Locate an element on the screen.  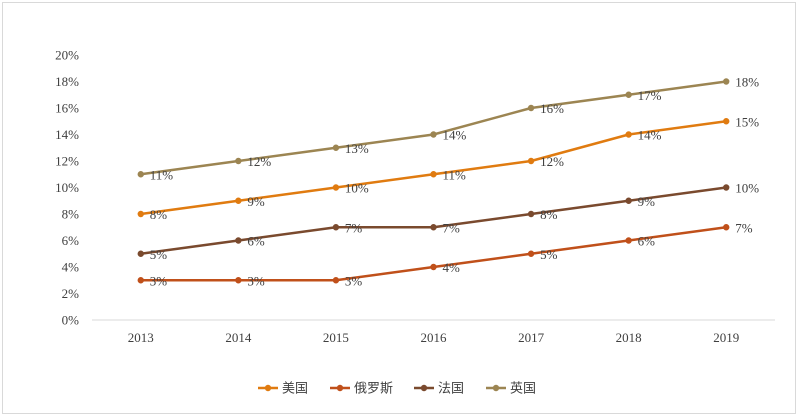
x-tick-label: 2014 is located at coordinates (238, 337).